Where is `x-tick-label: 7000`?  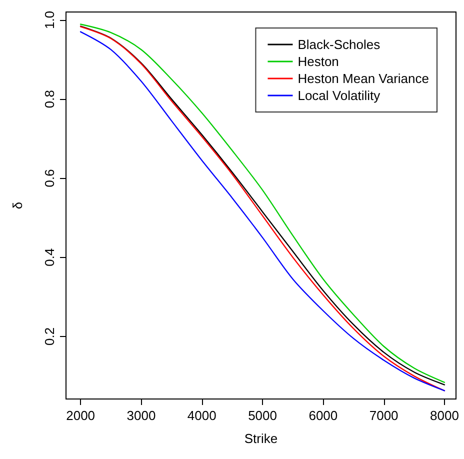 x-tick-label: 7000 is located at coordinates (383, 415).